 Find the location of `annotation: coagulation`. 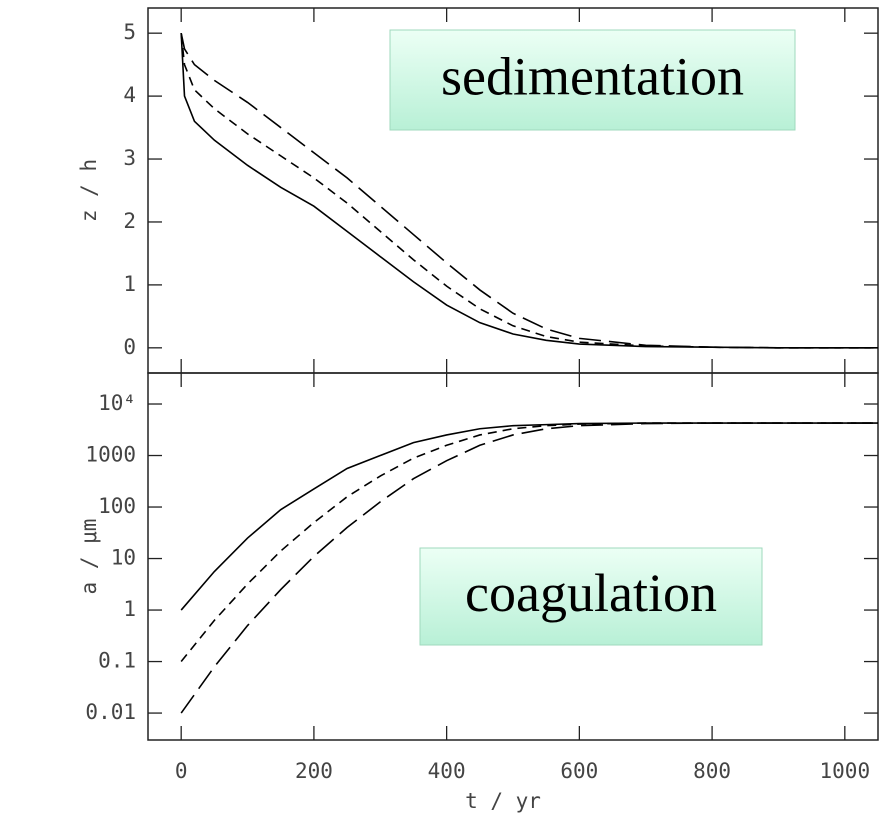

annotation: coagulation is located at coordinates (591, 593).